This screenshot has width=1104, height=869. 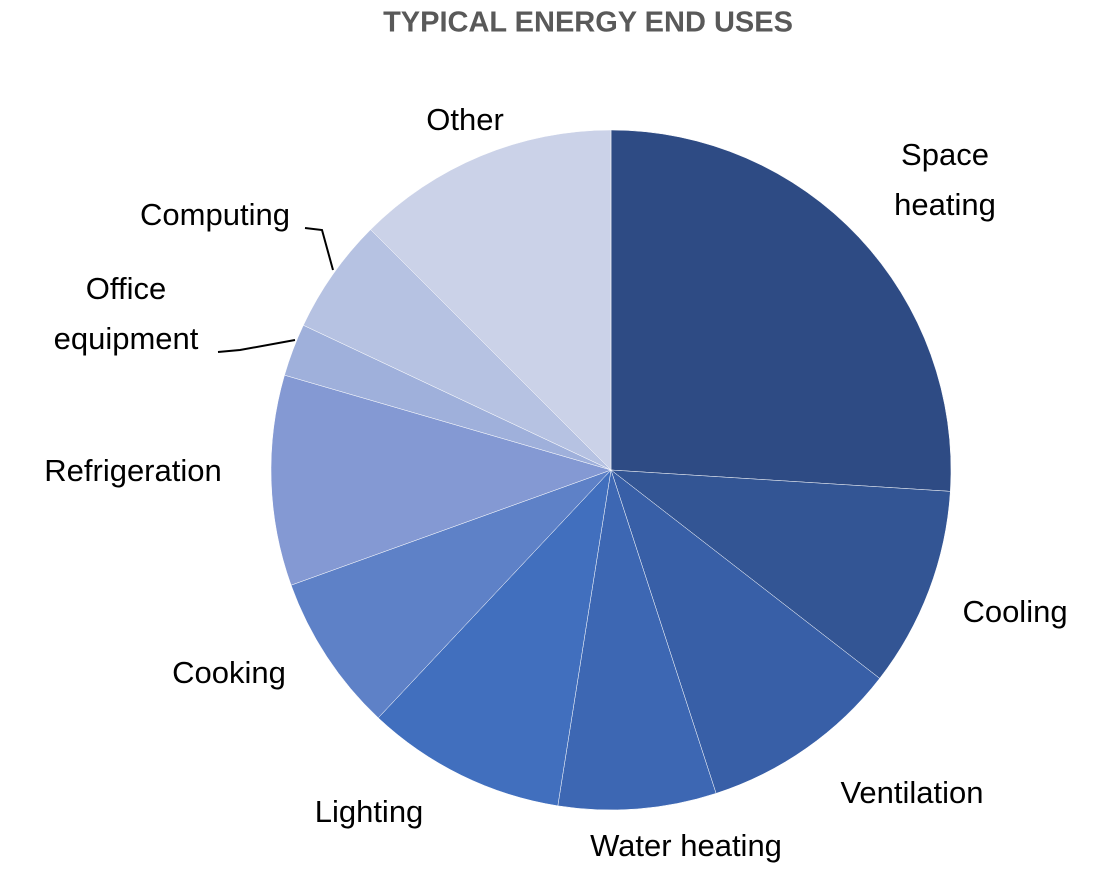 I want to click on slice-label: Cooking, so click(x=229, y=672).